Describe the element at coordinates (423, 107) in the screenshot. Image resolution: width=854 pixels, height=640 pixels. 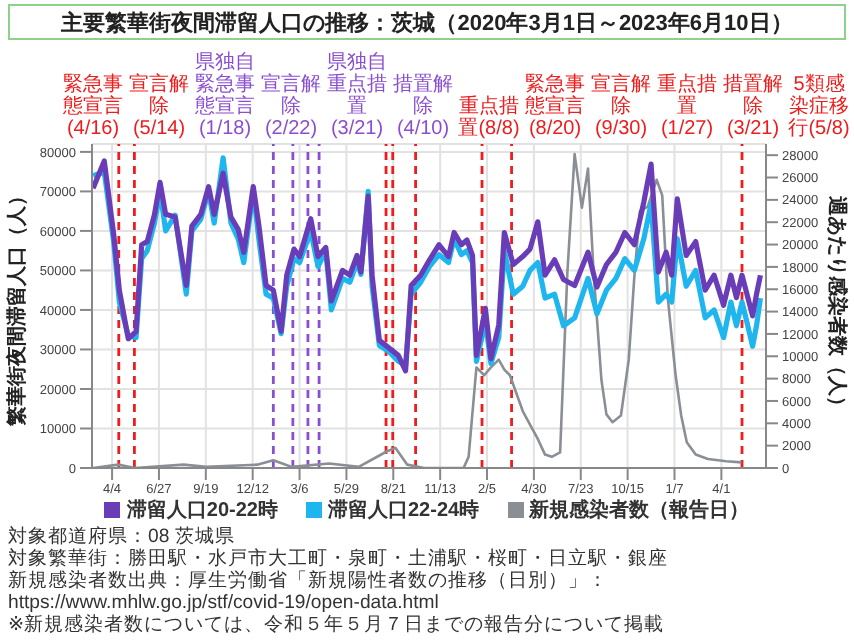
I see `ref-line-label: 措置解除(4/10)` at that location.